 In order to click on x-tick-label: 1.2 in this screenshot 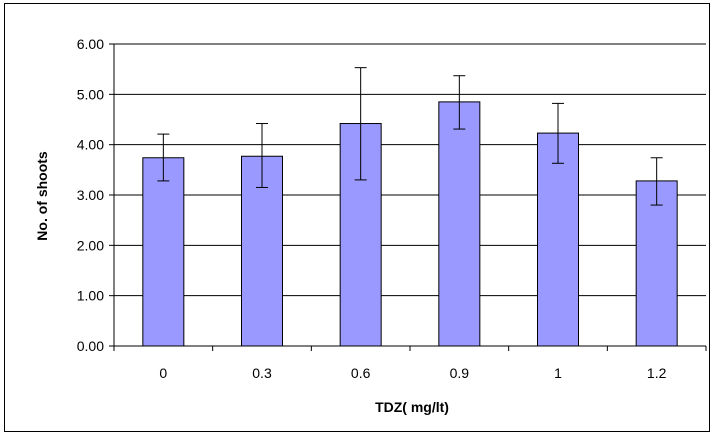, I will do `click(657, 373)`.